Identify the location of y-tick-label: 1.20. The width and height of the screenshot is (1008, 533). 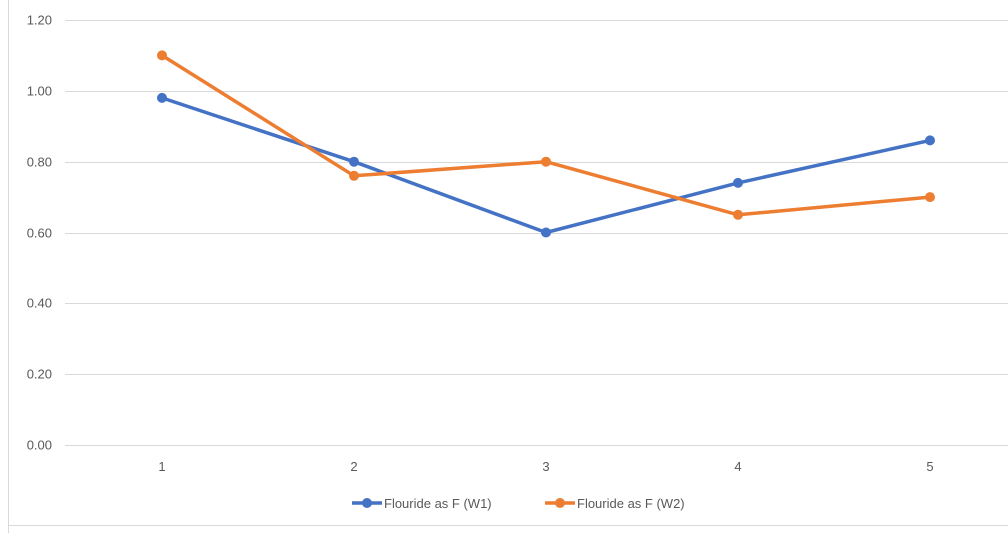
(39, 20).